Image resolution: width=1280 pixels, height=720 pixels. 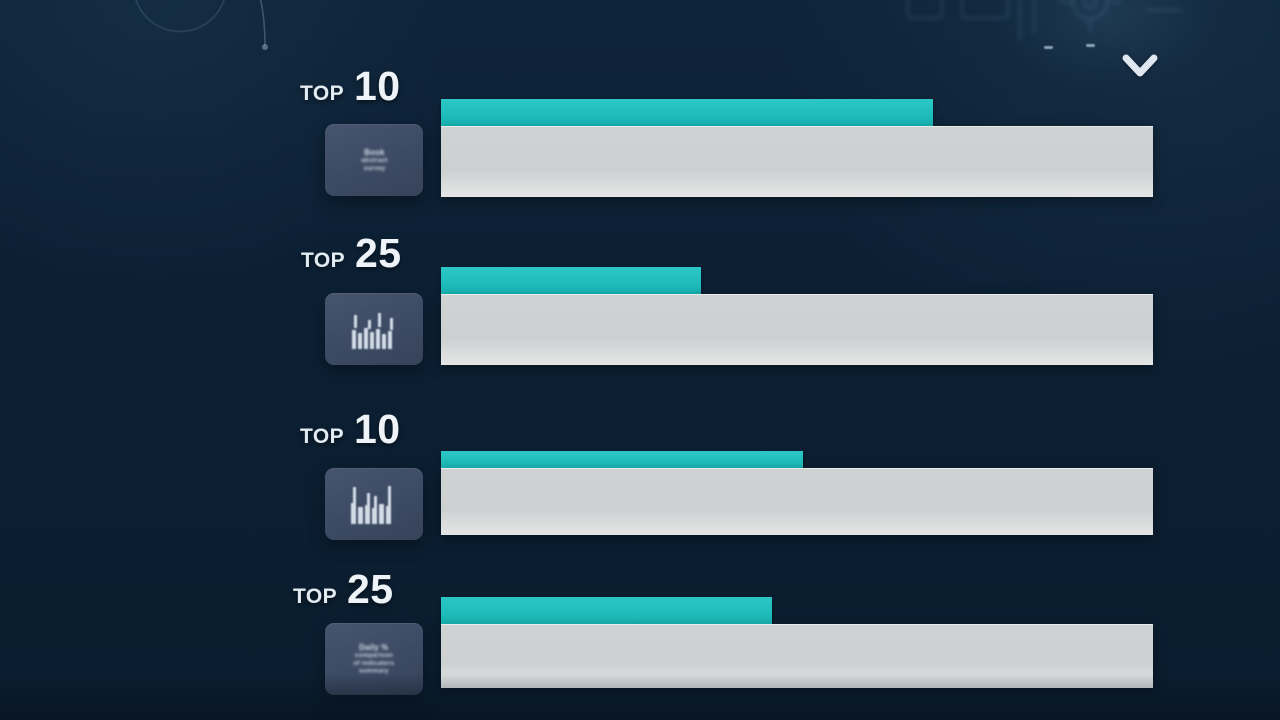 I want to click on thumb-line: of indicators, so click(x=374, y=663).